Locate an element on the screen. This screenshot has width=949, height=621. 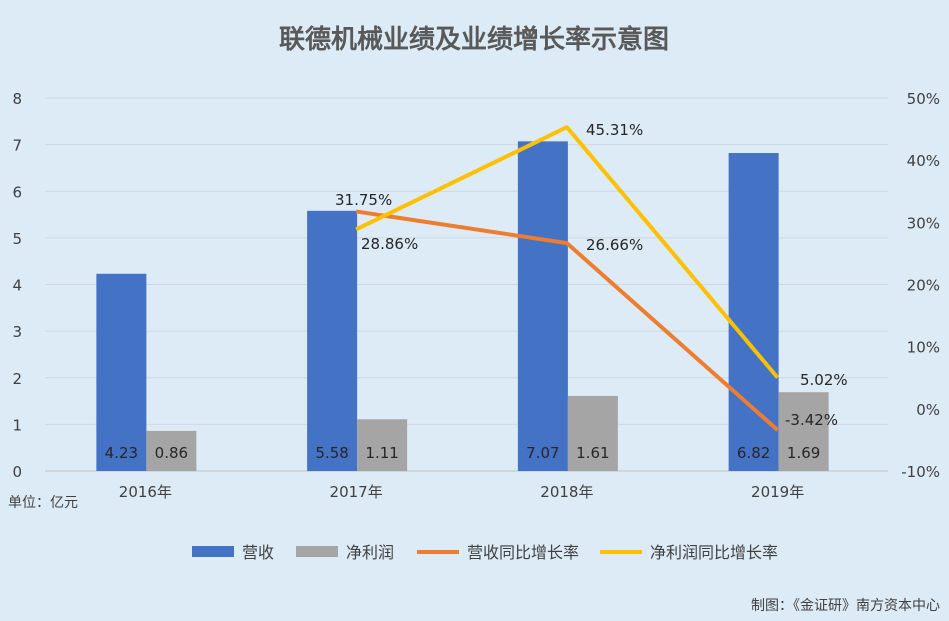
right-tick-label: -10% is located at coordinates (920, 472).